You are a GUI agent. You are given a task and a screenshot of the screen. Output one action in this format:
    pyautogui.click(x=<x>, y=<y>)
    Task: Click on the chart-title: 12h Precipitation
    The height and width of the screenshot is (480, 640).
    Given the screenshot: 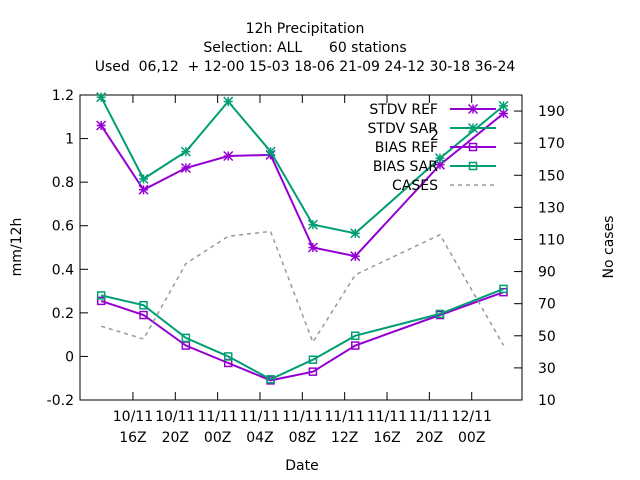 What is the action you would take?
    pyautogui.click(x=305, y=29)
    